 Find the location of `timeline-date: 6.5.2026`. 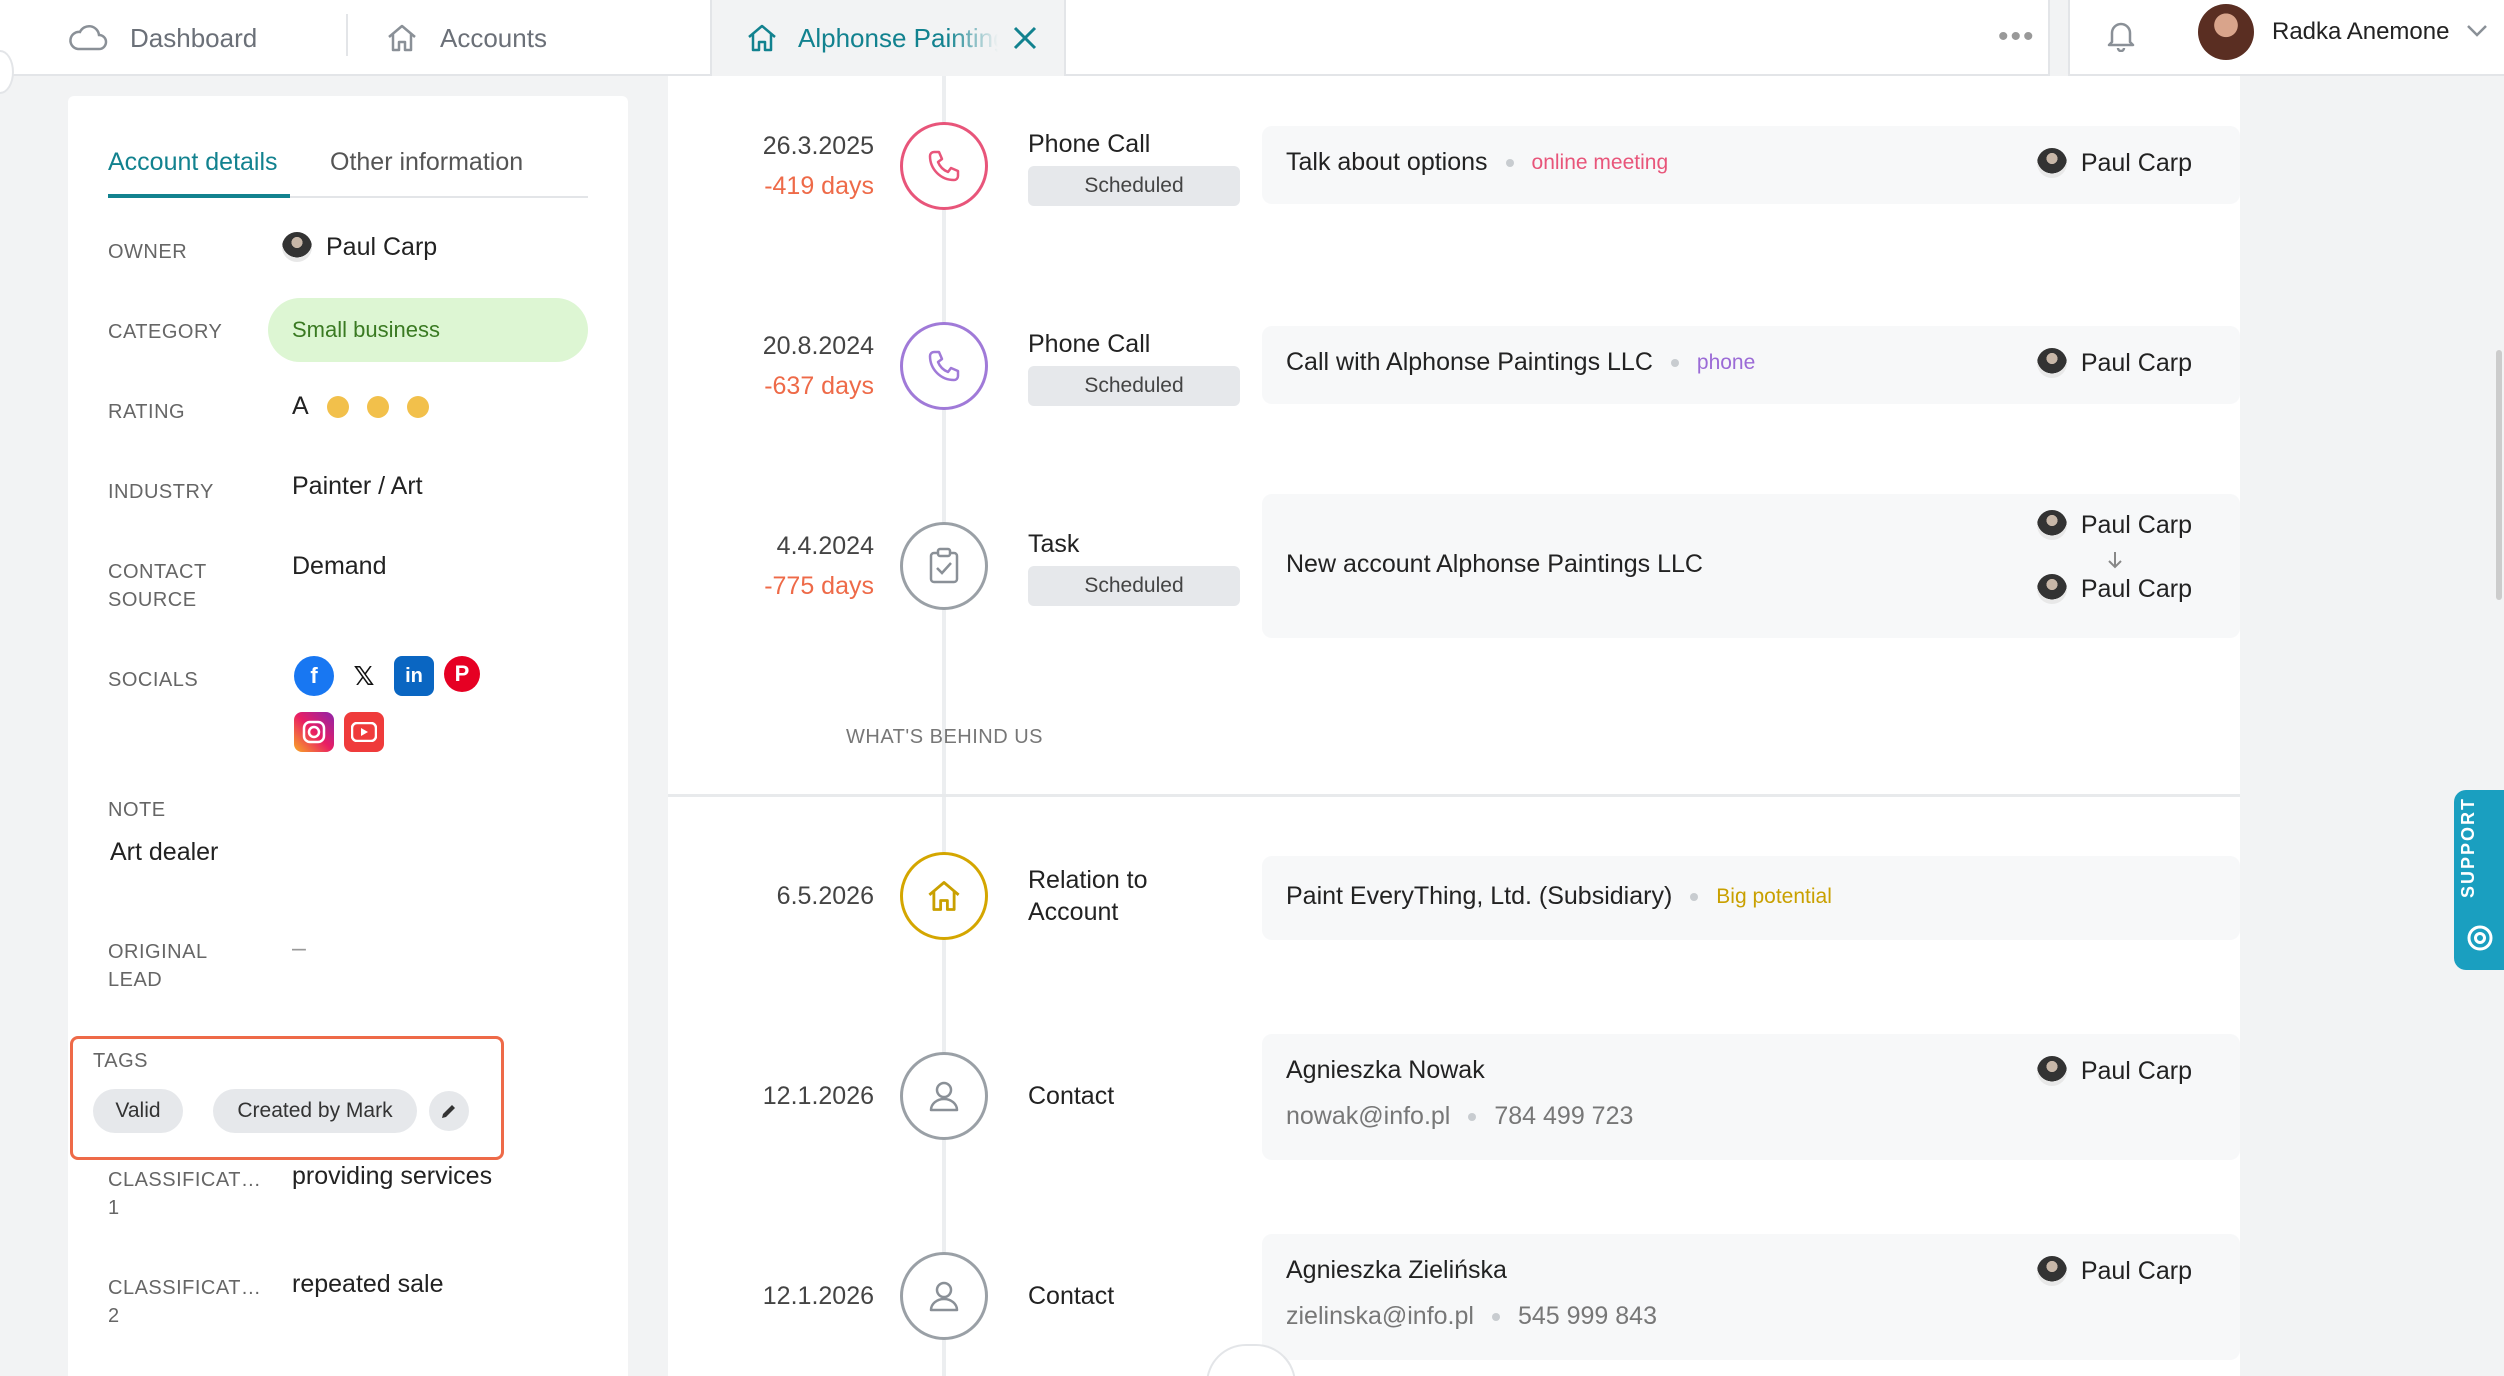

timeline-date: 6.5.2026 is located at coordinates (825, 896).